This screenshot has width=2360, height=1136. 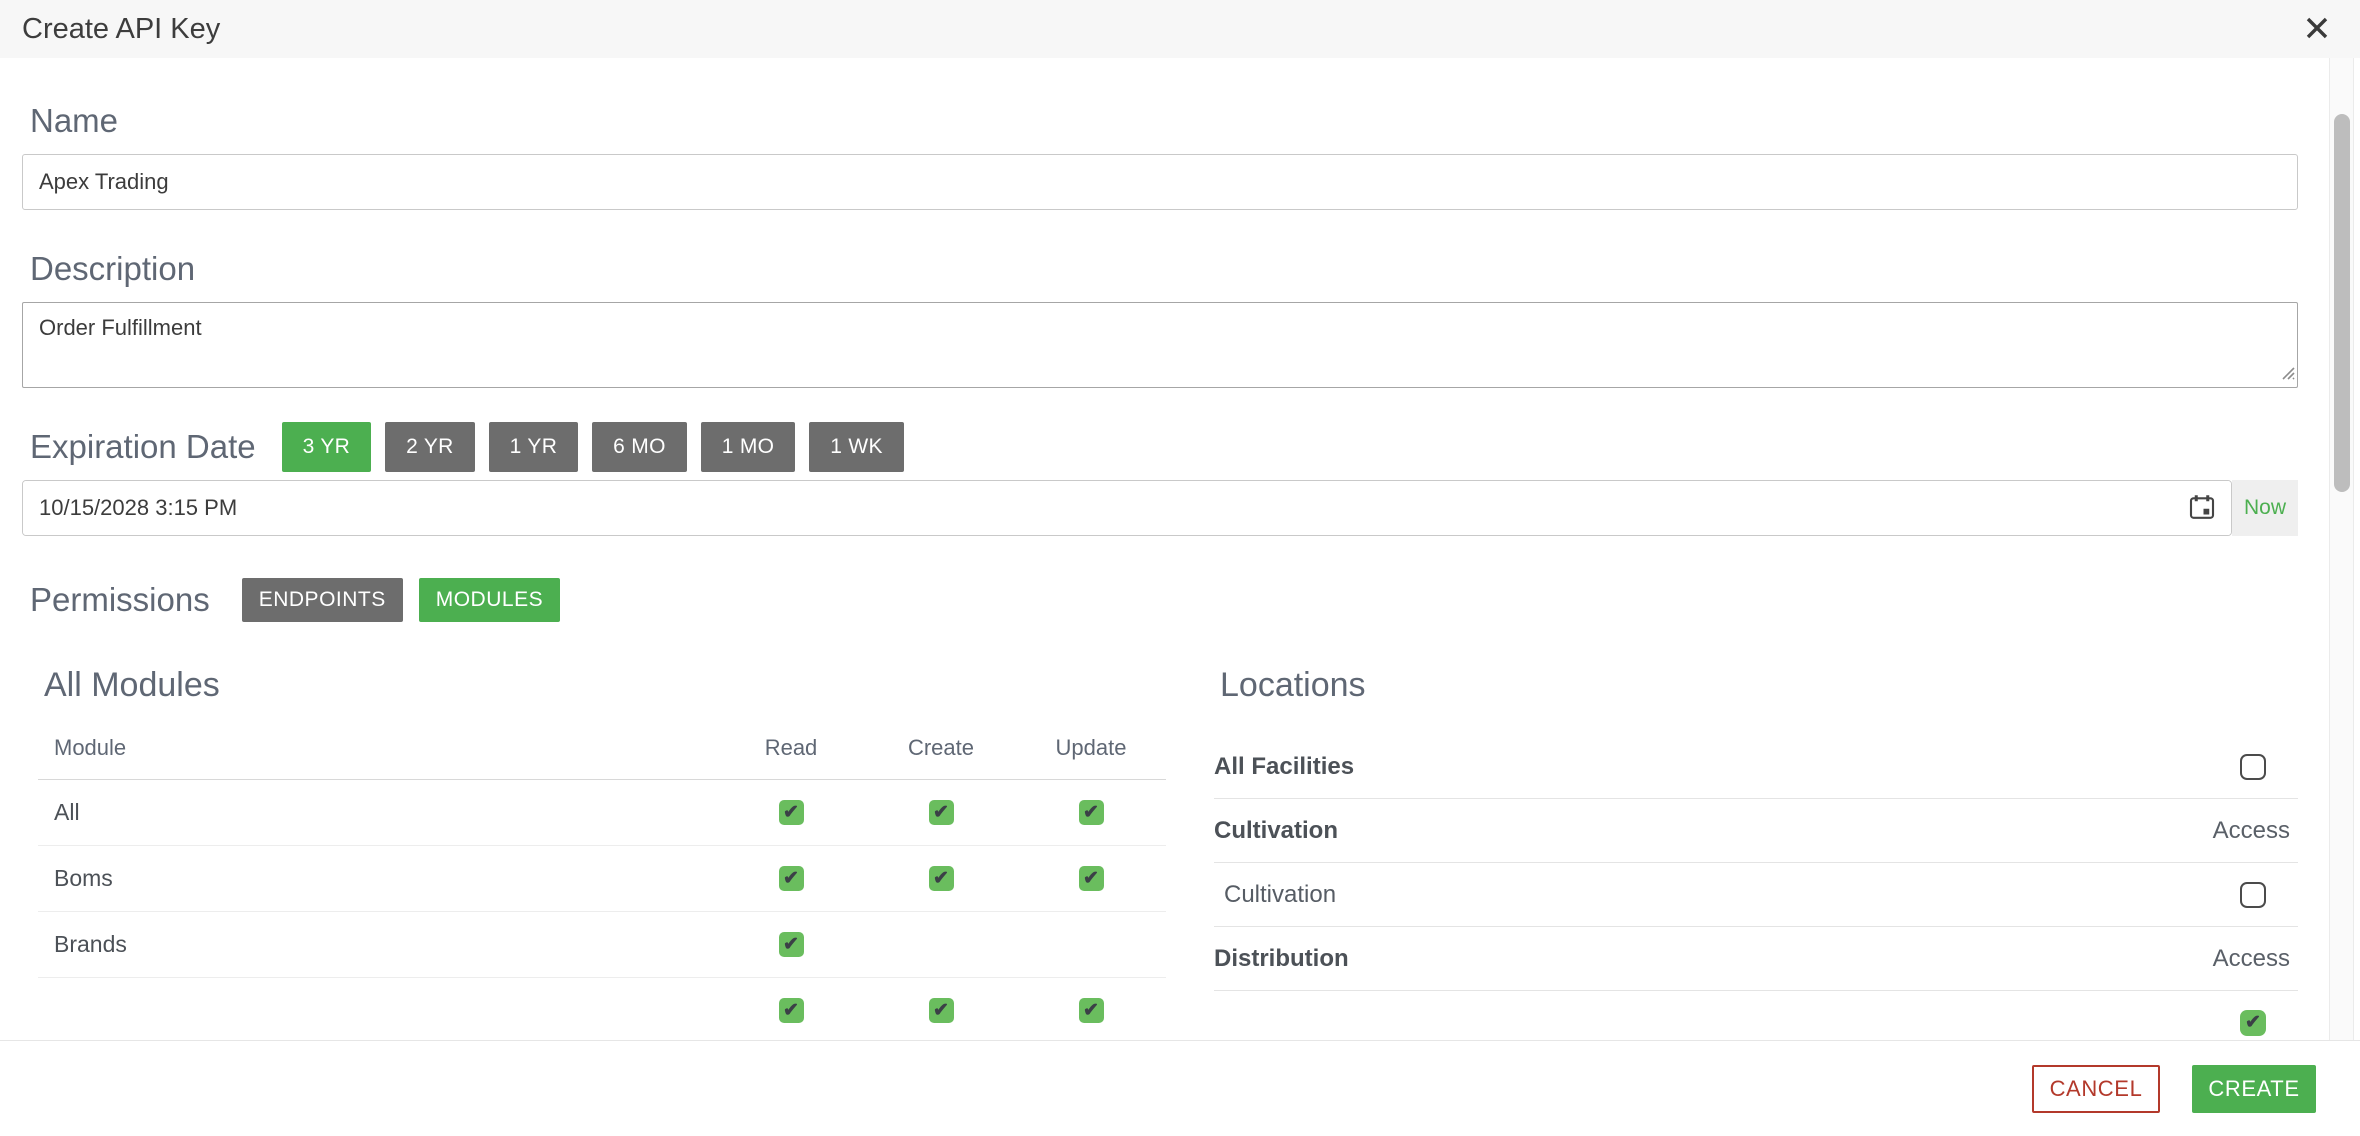 What do you see at coordinates (602, 945) in the screenshot?
I see `module-row-brands: Brands ✔ ✔ ✔` at bounding box center [602, 945].